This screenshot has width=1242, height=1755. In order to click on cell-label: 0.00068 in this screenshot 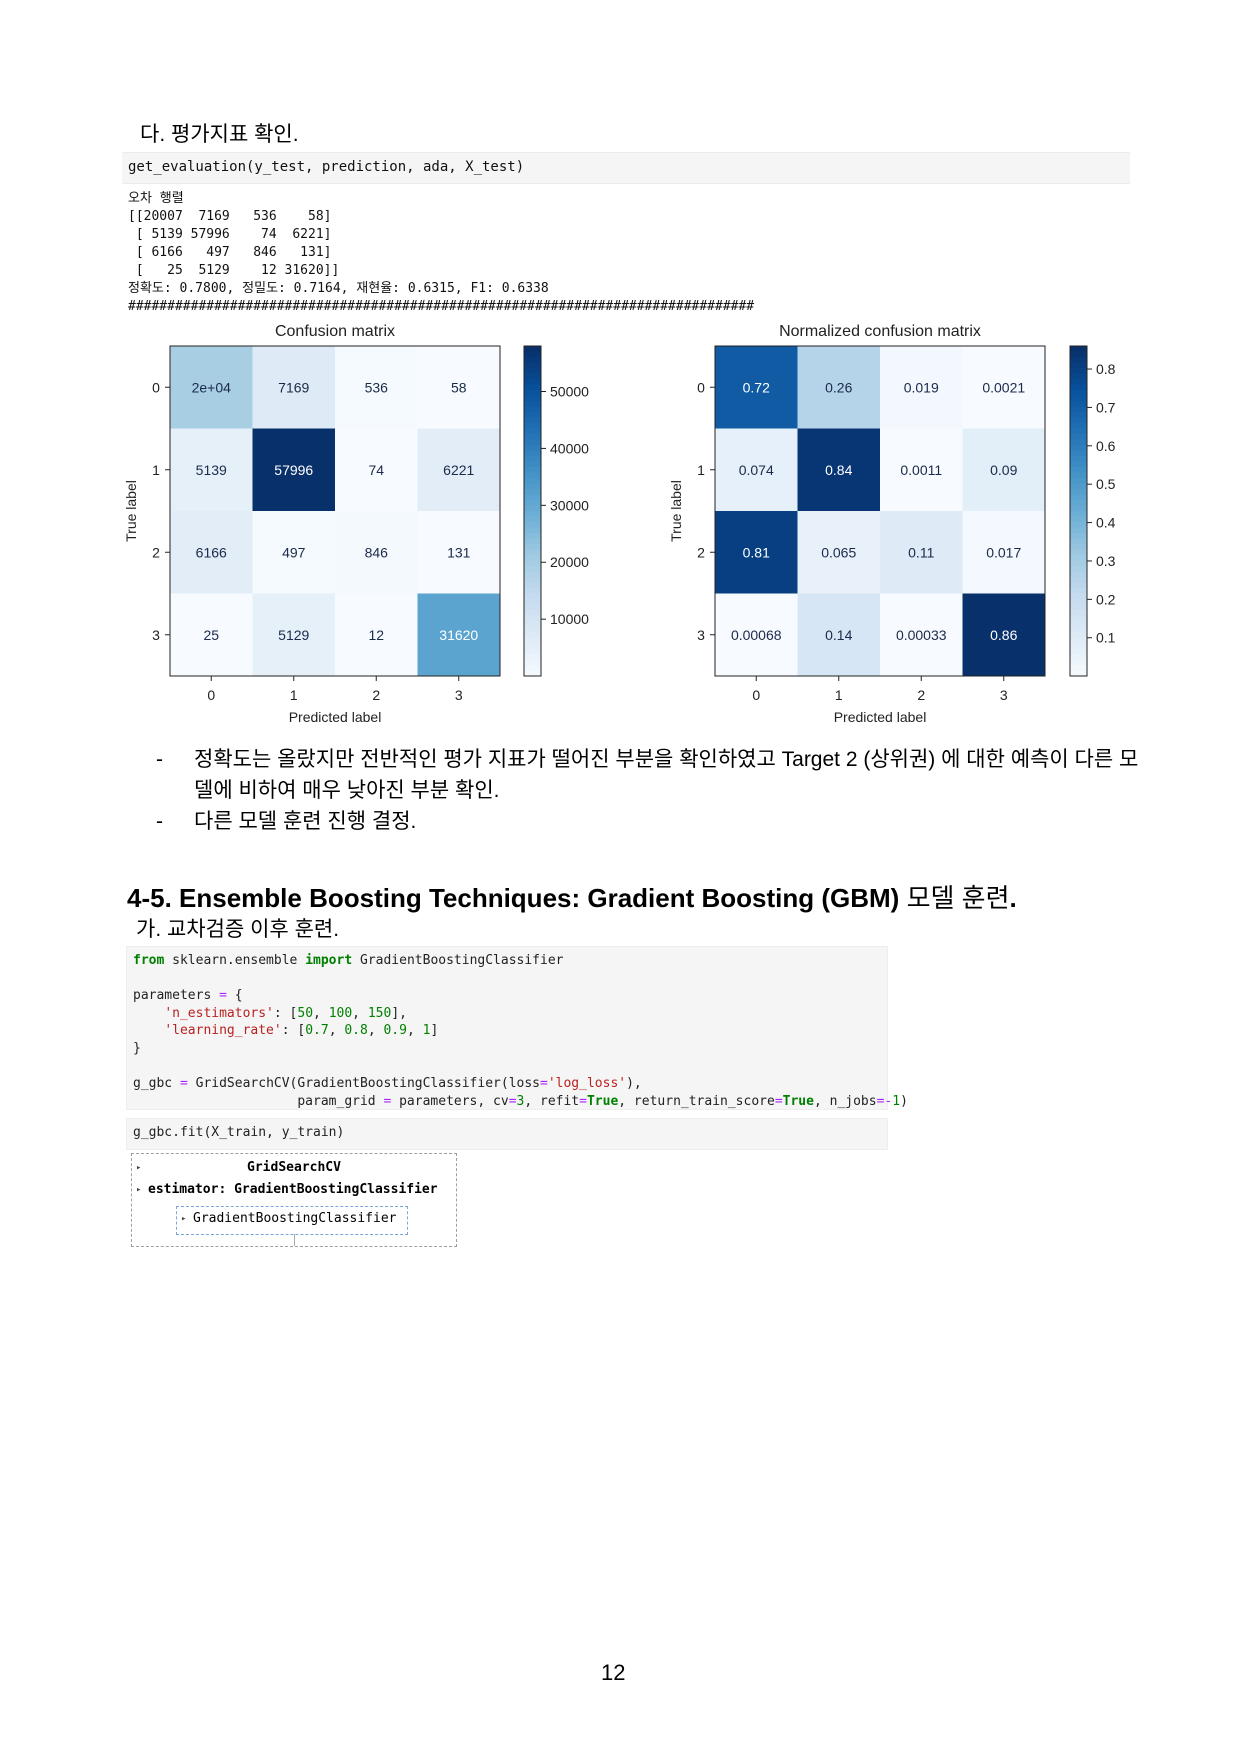, I will do `click(756, 635)`.